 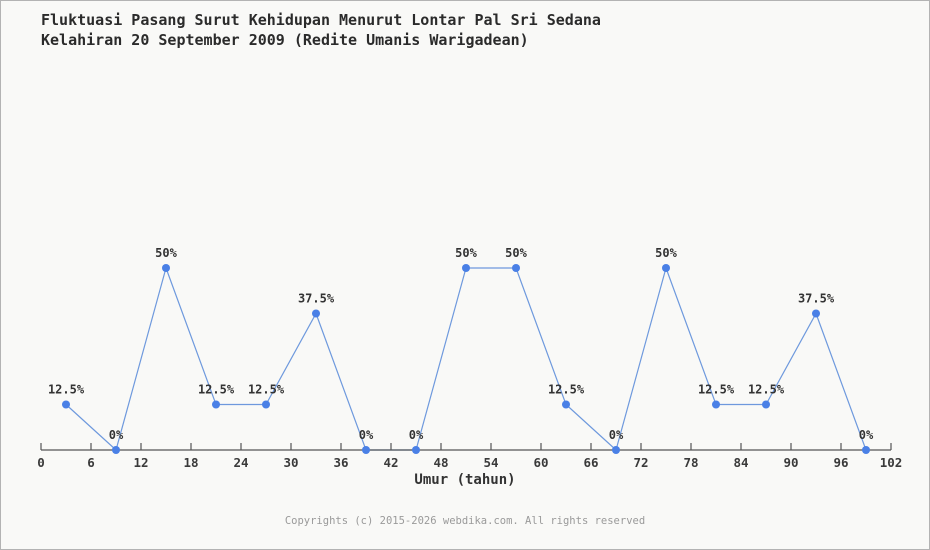 What do you see at coordinates (840, 462) in the screenshot?
I see `x-axis-tick-label: 96` at bounding box center [840, 462].